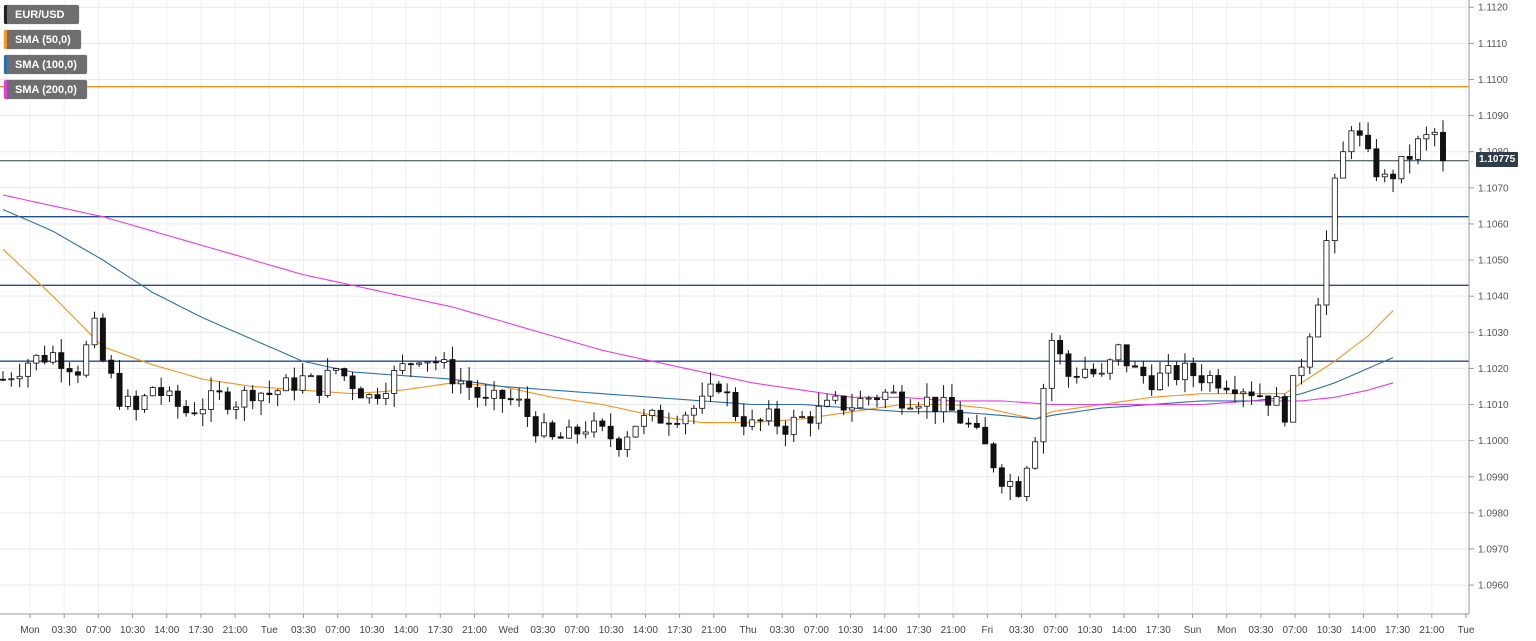 The width and height of the screenshot is (1536, 641). What do you see at coordinates (42, 39) in the screenshot?
I see `legend-item-sma50: SMA (50,0)` at bounding box center [42, 39].